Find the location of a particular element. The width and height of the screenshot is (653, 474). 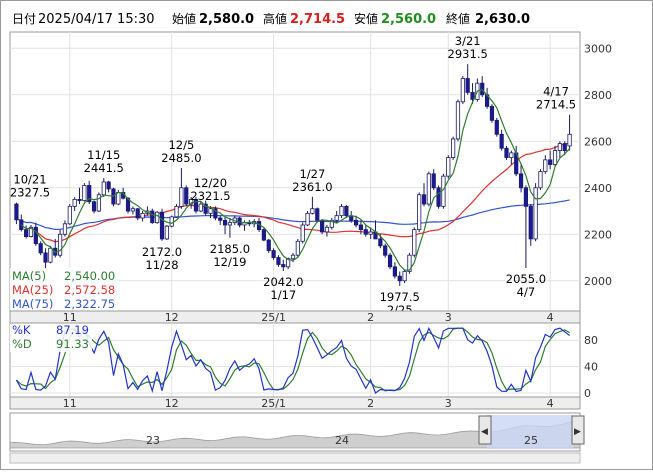

annotation-value: 2327.5 is located at coordinates (30, 193).